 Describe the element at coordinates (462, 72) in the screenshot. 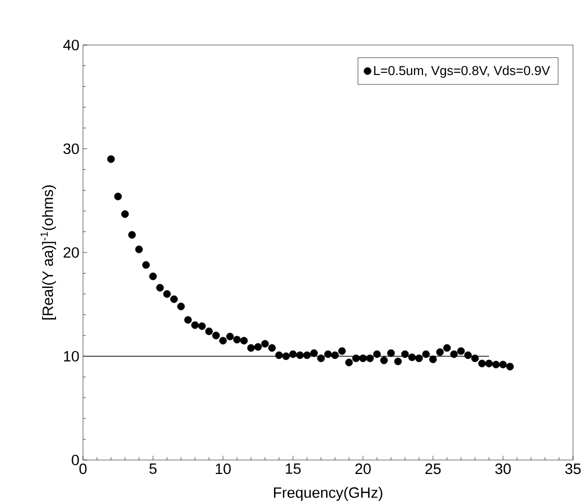

I see `legend-label: L=0.5um, Vgs=0.8V, Vds=0.9V` at that location.